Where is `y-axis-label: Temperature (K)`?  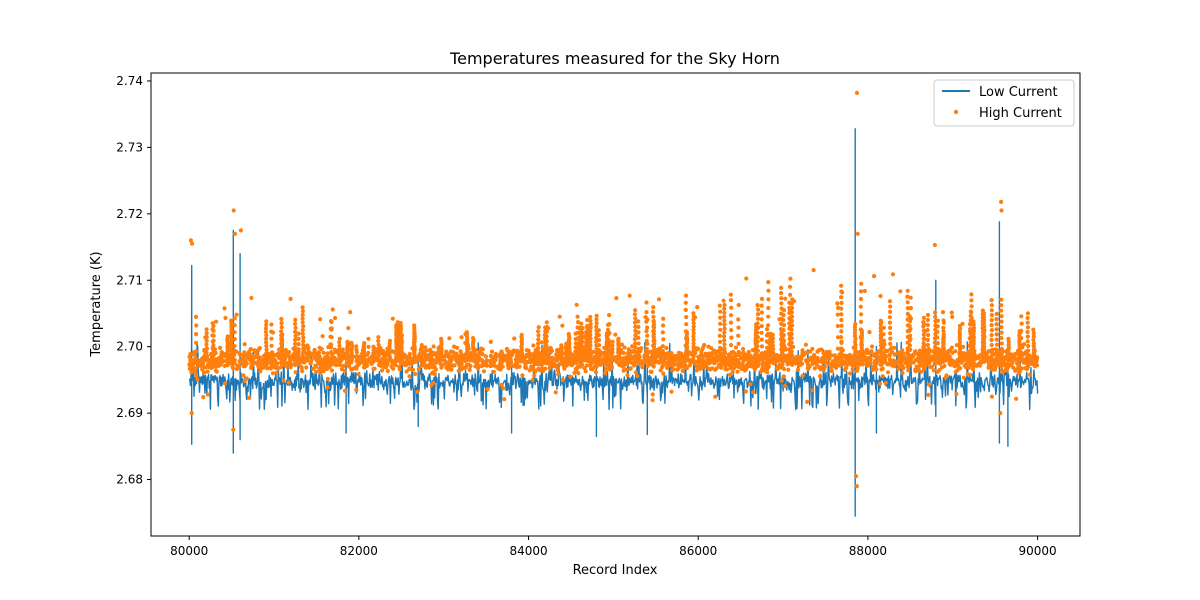
y-axis-label: Temperature (K) is located at coordinates (96, 304).